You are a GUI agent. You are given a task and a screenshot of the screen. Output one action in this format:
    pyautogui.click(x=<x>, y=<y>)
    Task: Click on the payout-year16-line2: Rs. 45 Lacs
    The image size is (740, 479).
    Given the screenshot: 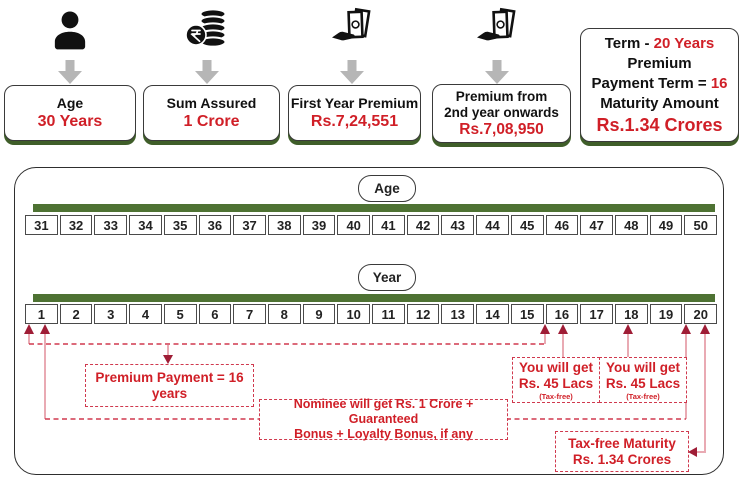 What is the action you would take?
    pyautogui.click(x=556, y=383)
    